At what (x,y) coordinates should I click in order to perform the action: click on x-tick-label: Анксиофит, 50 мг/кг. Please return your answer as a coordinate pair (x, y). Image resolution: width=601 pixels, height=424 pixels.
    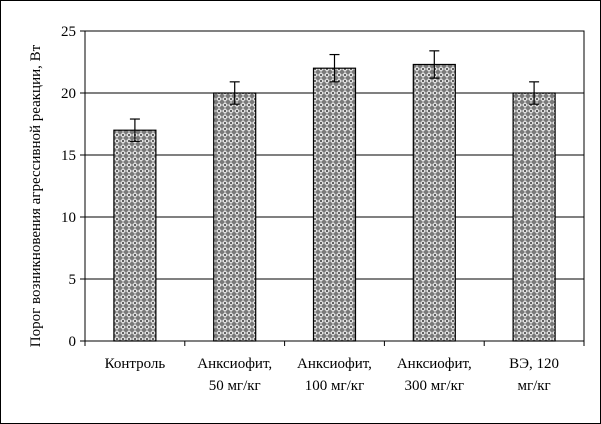
    Looking at the image, I should click on (234, 375).